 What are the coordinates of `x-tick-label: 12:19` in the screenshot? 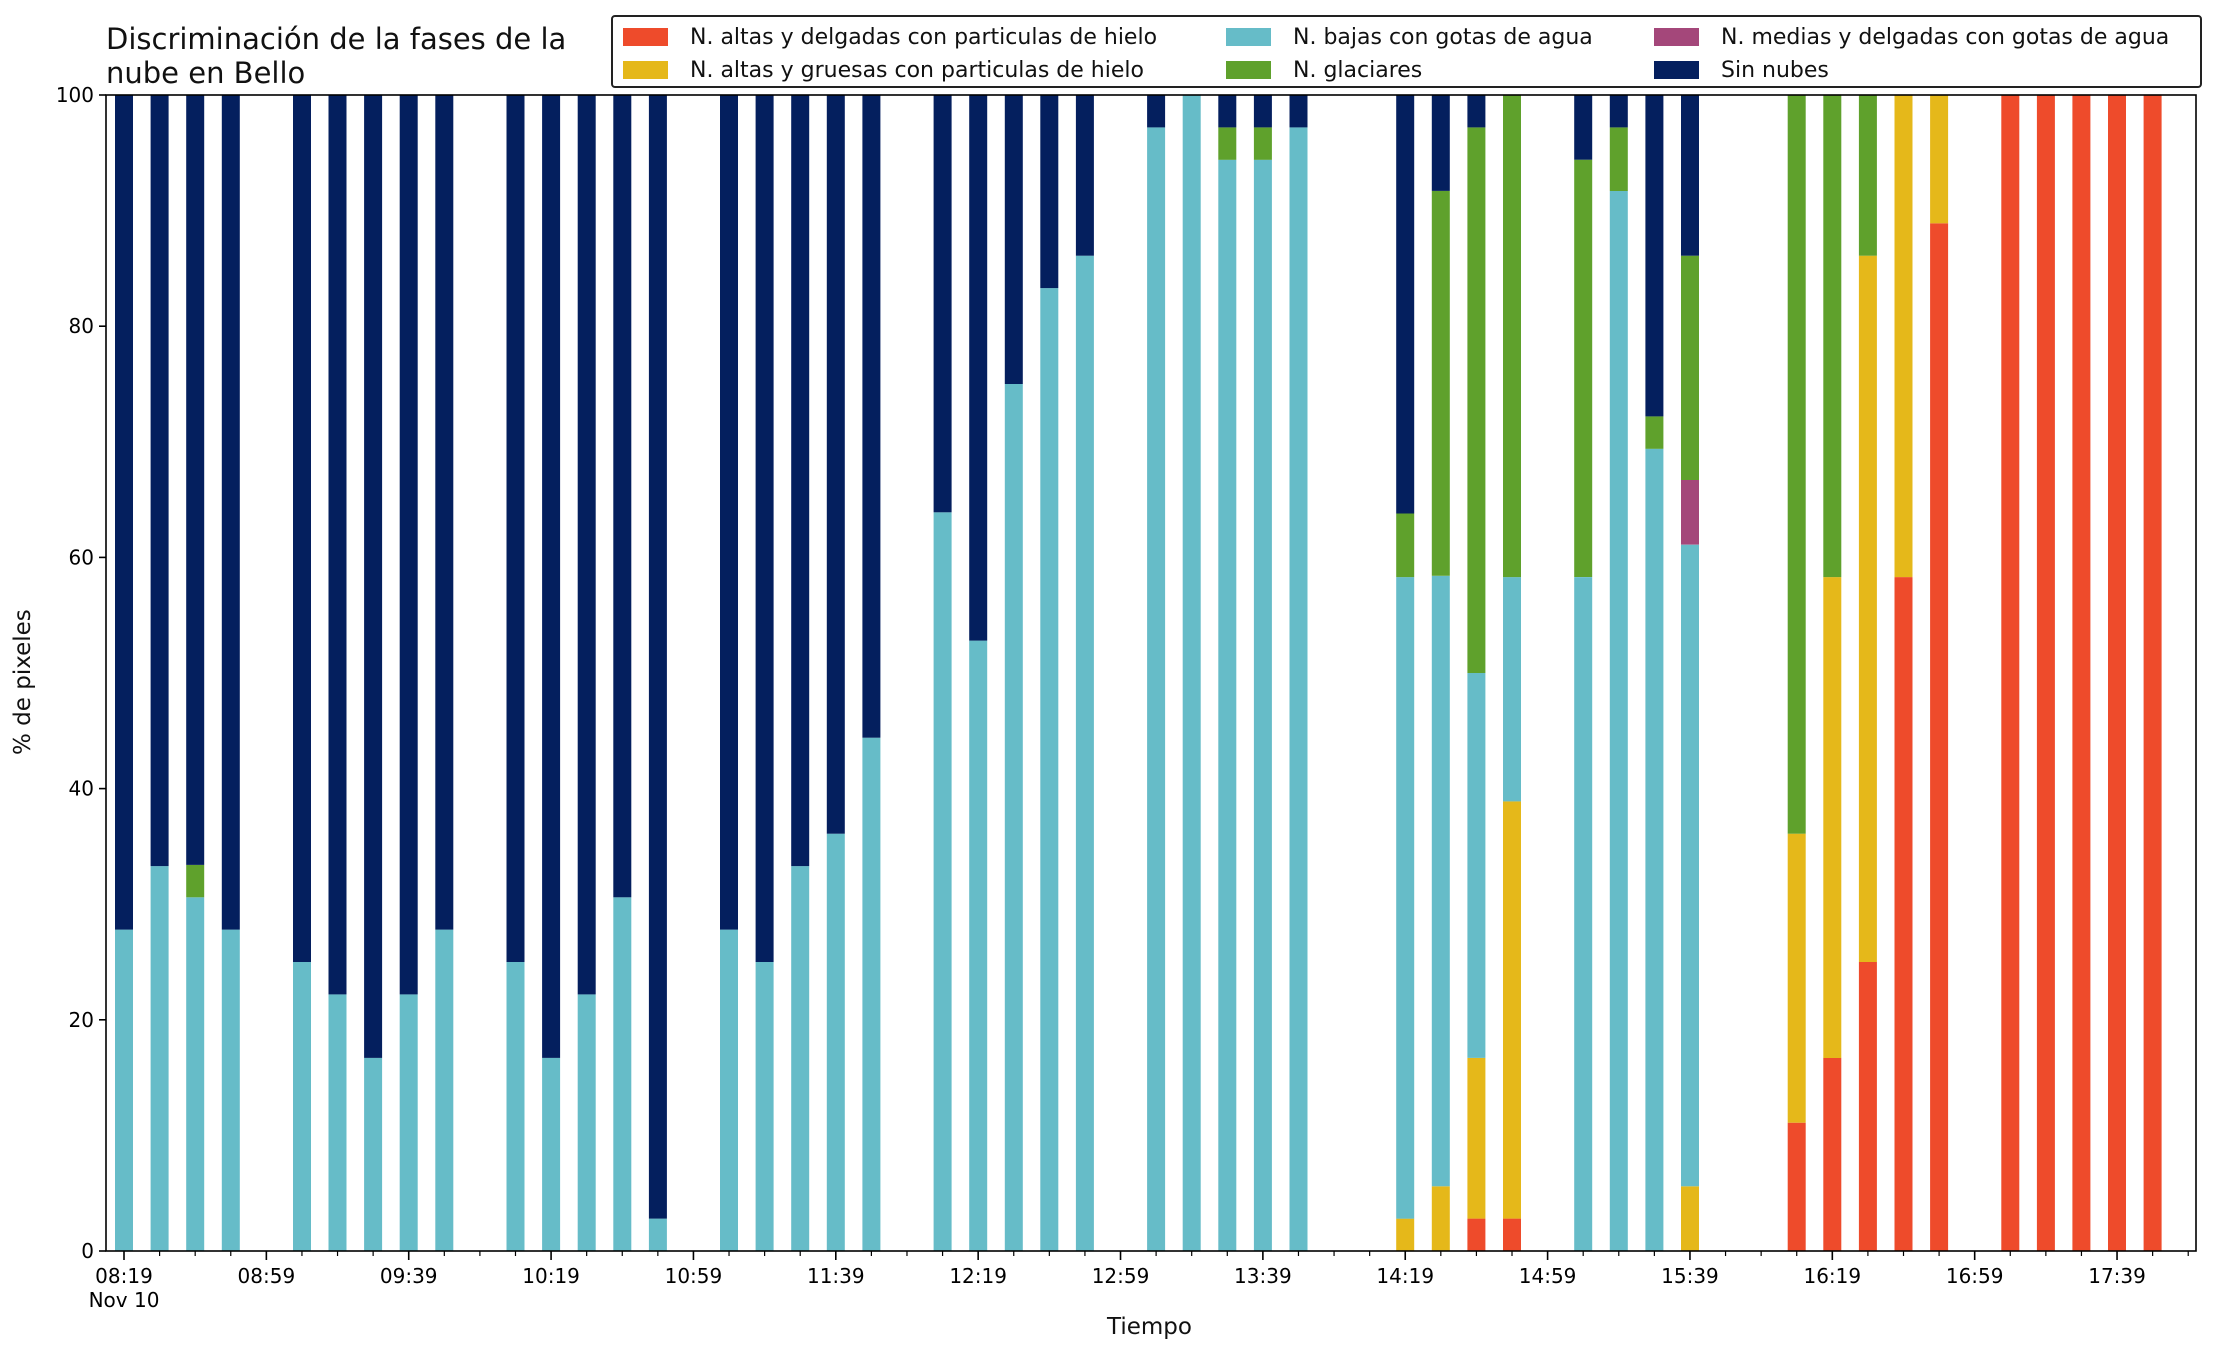 It's located at (978, 1276).